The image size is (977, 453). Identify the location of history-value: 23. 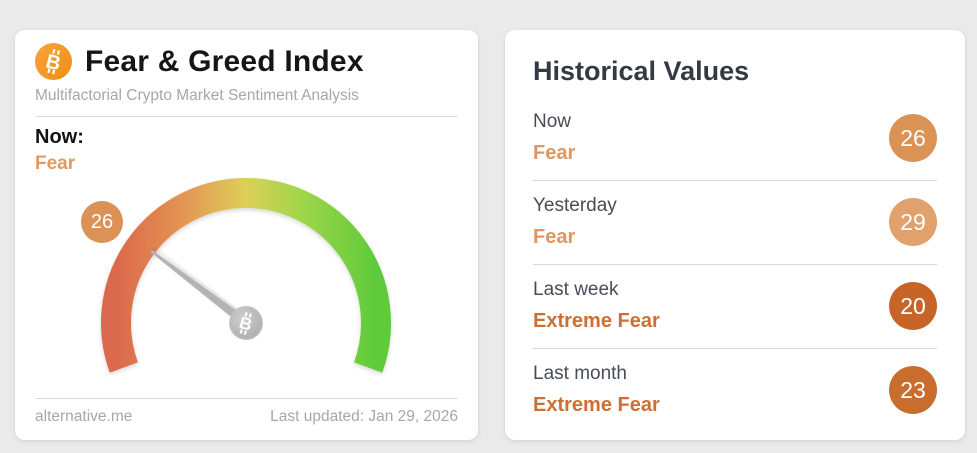
(913, 389).